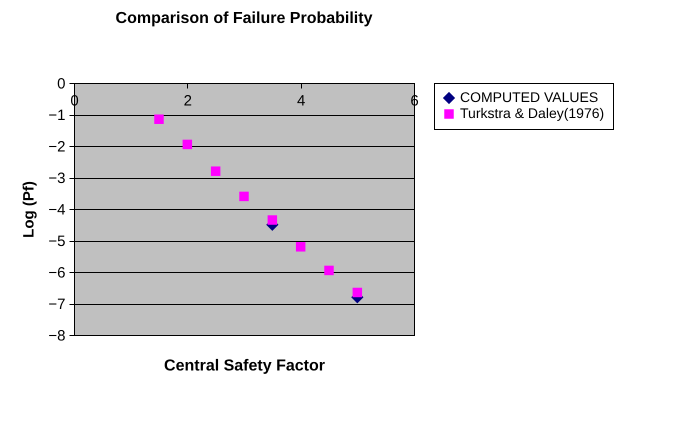 The width and height of the screenshot is (694, 441). Describe the element at coordinates (301, 101) in the screenshot. I see `x-tick-label: 4` at that location.